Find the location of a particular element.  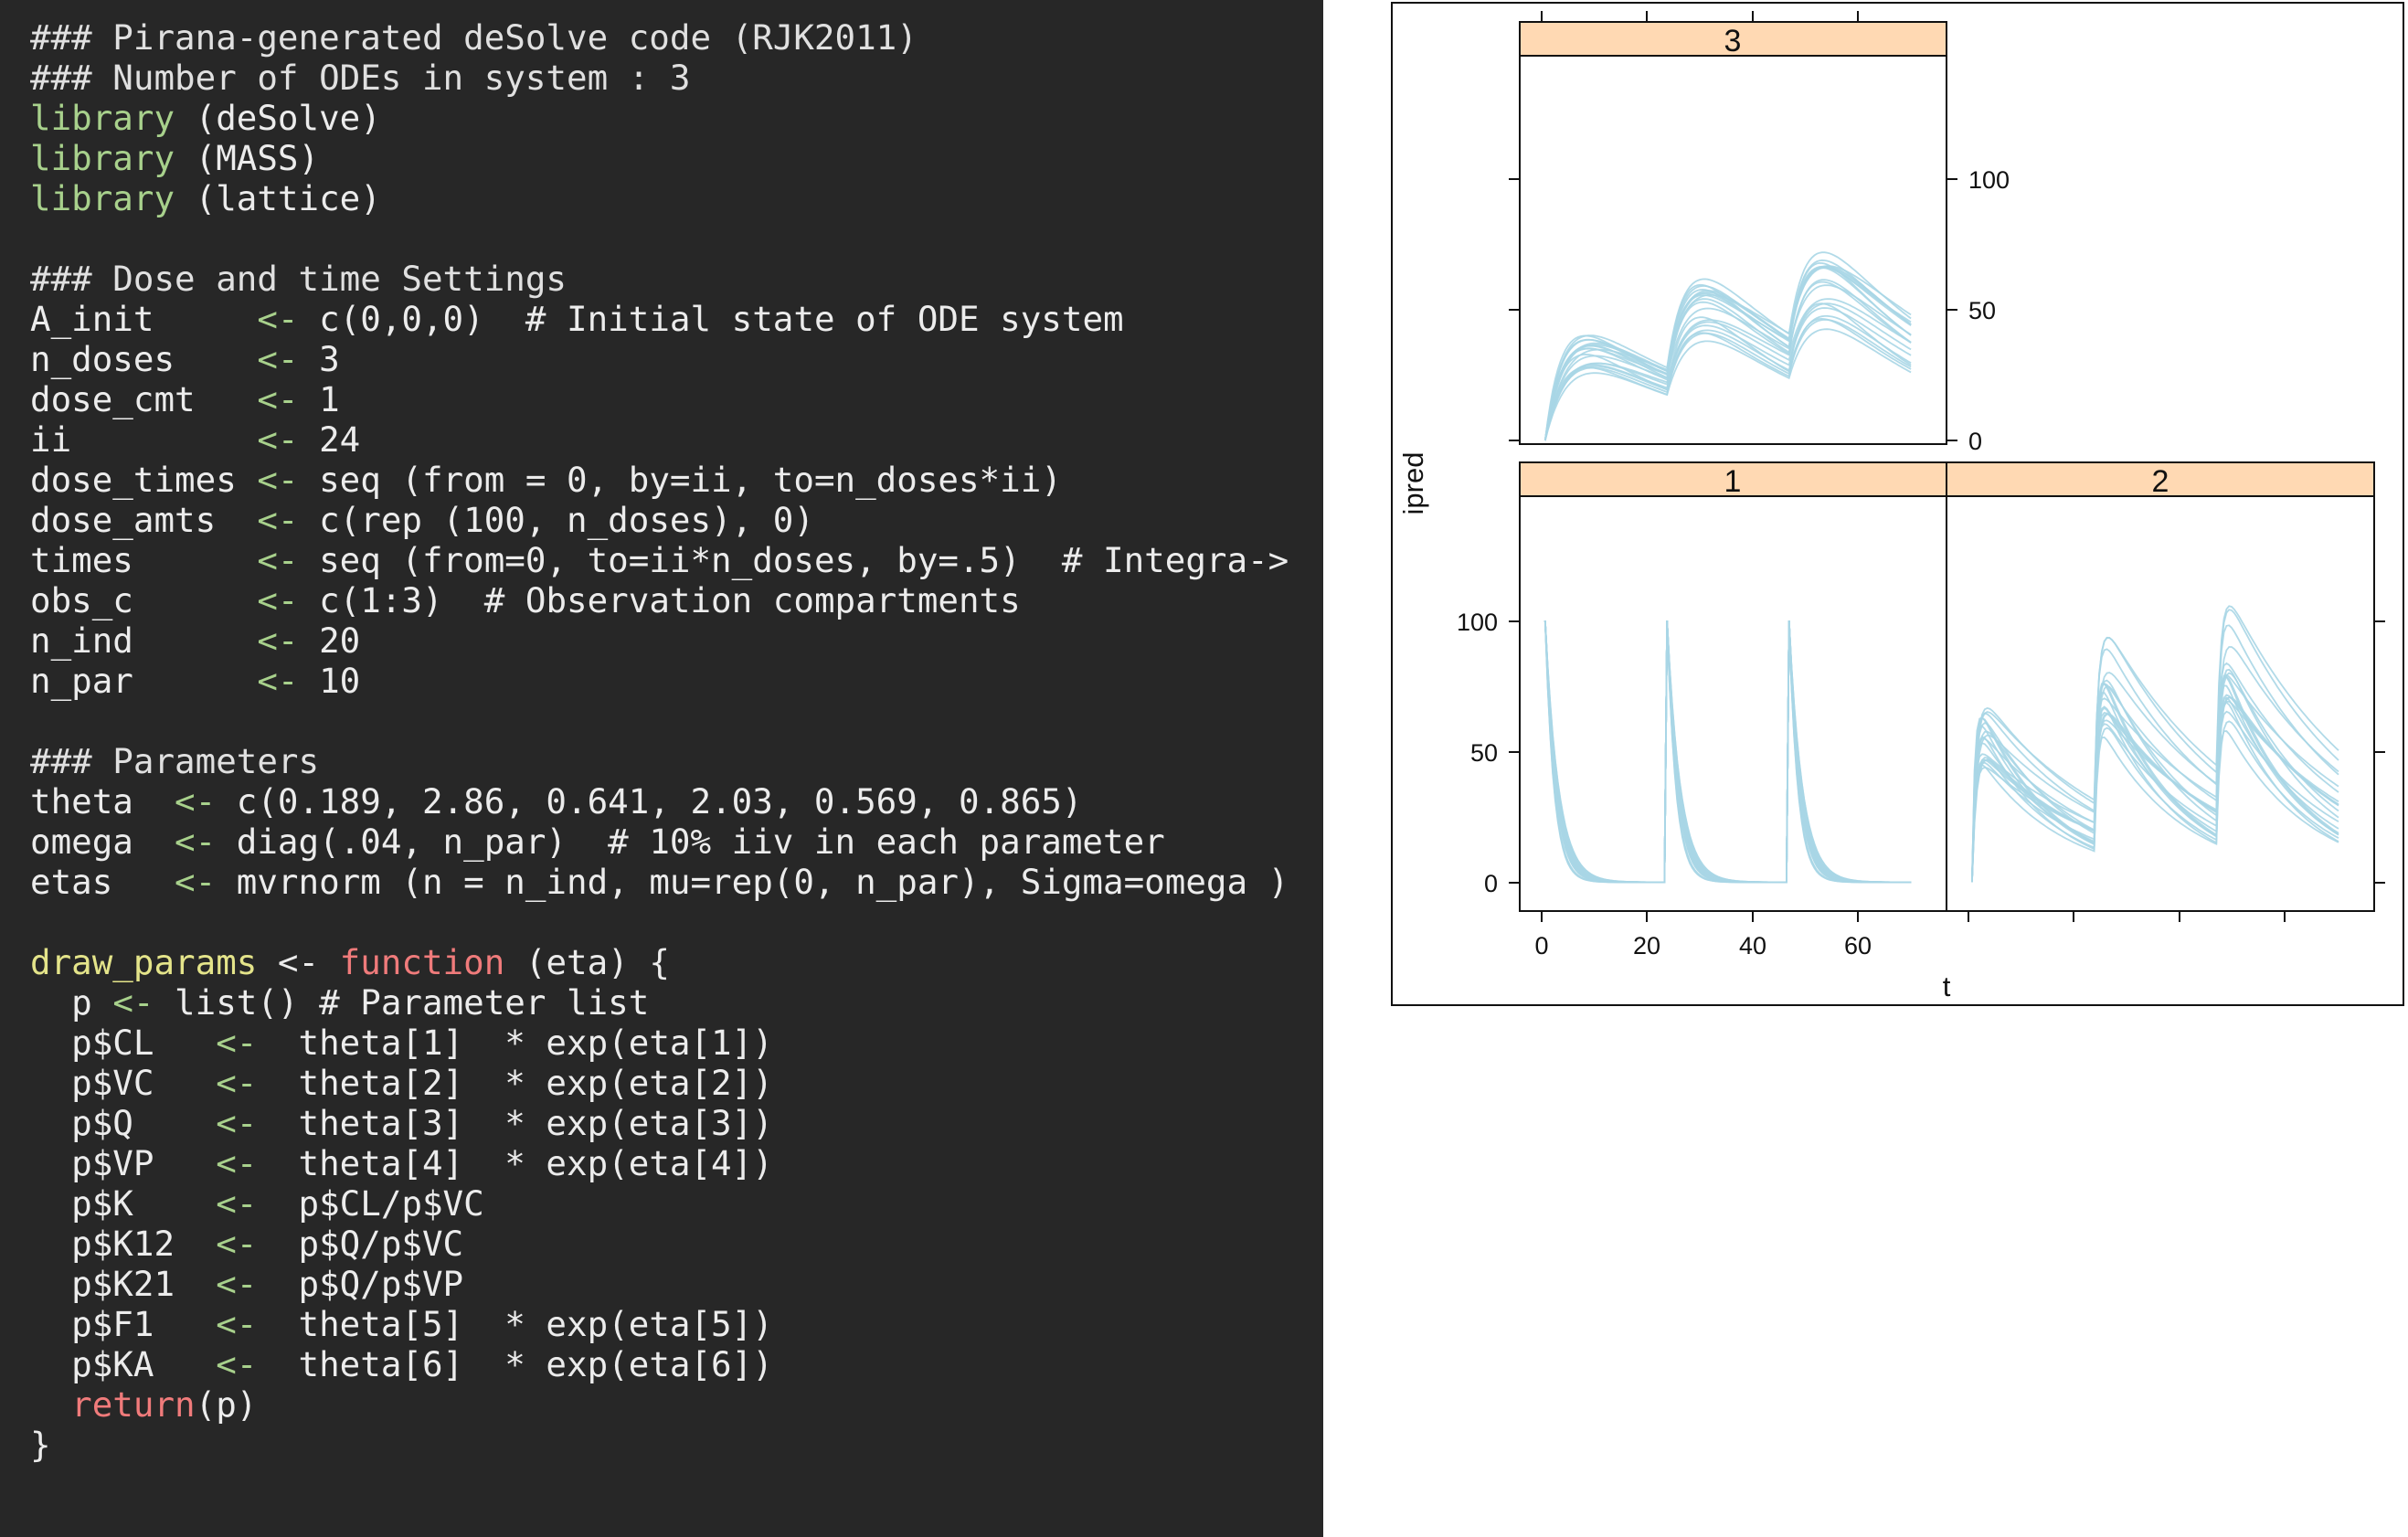

code-line: dose_cmt <- 1 is located at coordinates (660, 399).